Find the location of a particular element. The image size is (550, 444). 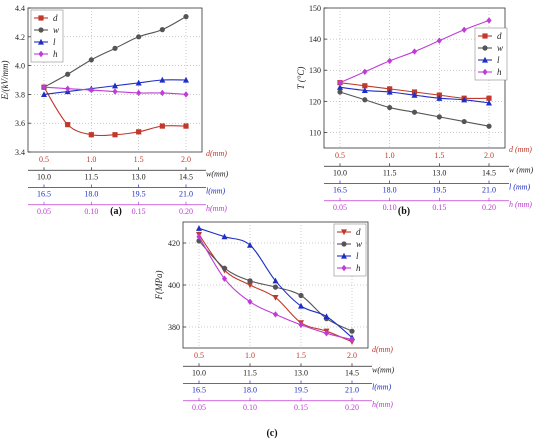

x-scale-title: h(mm) is located at coordinates (382, 404).